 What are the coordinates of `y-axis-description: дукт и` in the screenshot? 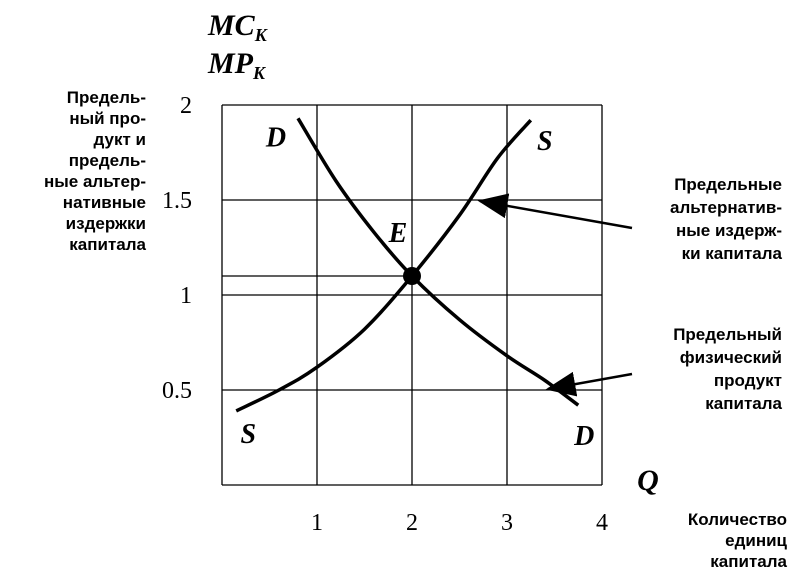 It's located at (120, 139).